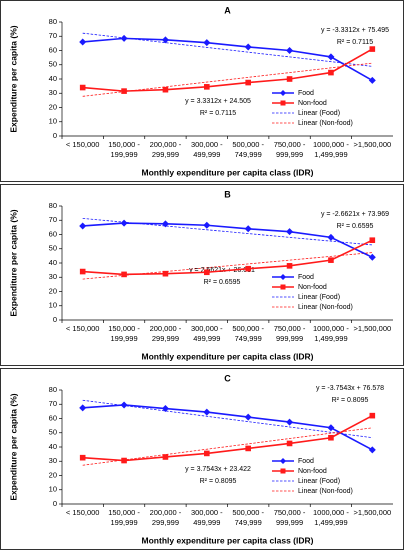 The image size is (404, 550). What do you see at coordinates (124, 333) in the screenshot?
I see `x-tick-label: 150,000 -199,999` at bounding box center [124, 333].